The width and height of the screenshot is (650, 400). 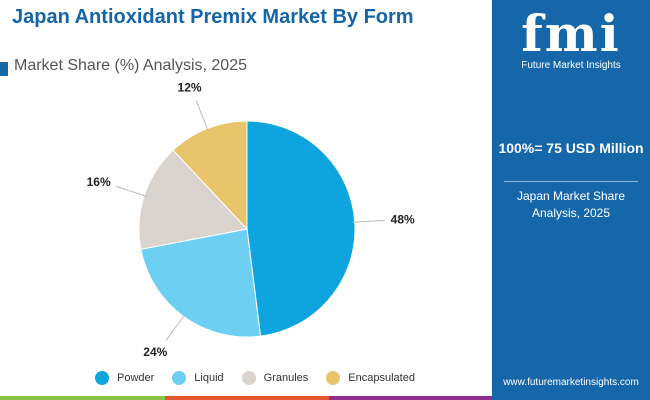 I want to click on data-label: 24%, so click(x=155, y=352).